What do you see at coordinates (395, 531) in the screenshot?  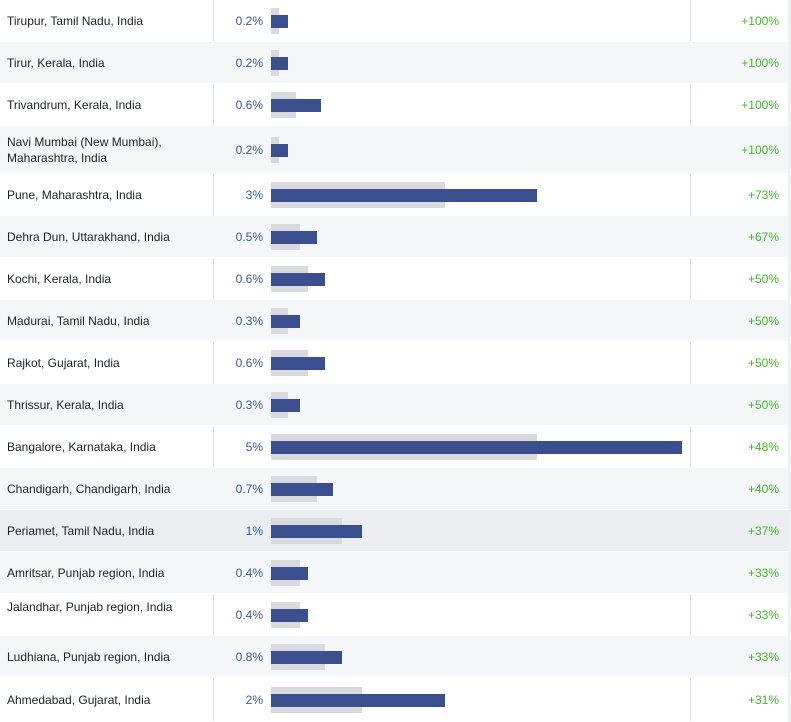 I see `table-row: Periamet, Tamil Nadu, India 1% +37%` at bounding box center [395, 531].